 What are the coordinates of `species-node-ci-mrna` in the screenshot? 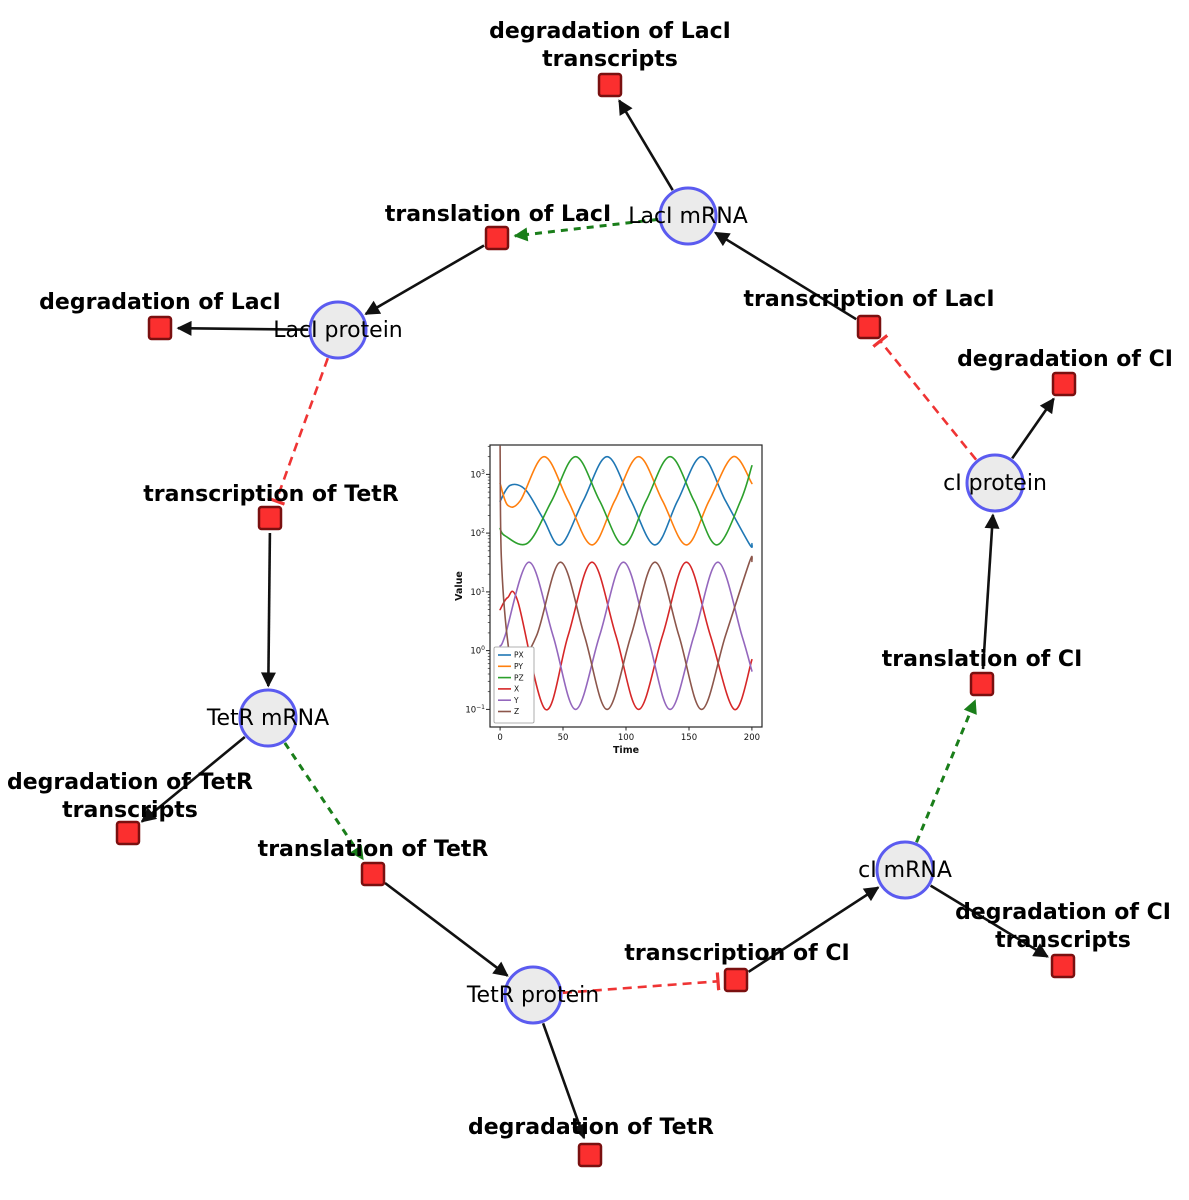 It's located at (905, 870).